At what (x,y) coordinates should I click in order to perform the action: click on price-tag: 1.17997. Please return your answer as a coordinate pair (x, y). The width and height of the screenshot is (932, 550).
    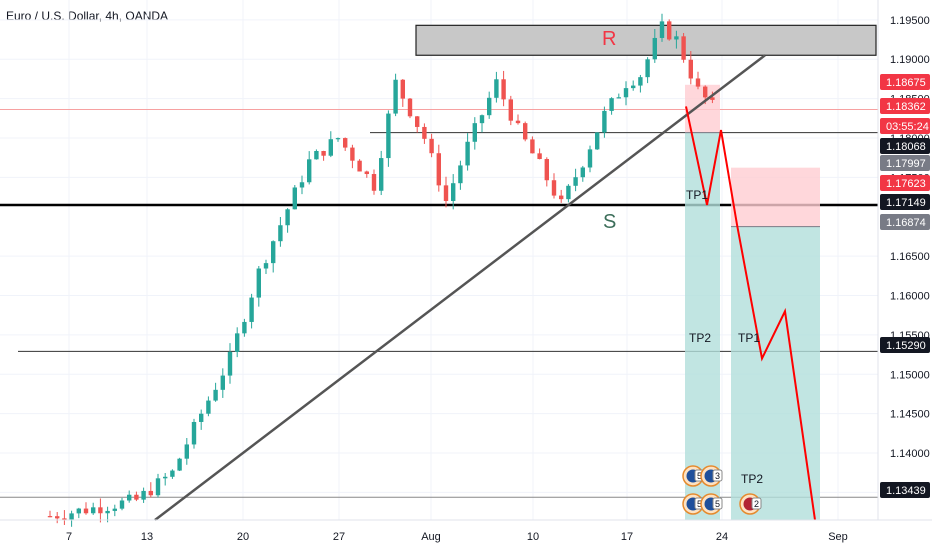
    Looking at the image, I should click on (905, 163).